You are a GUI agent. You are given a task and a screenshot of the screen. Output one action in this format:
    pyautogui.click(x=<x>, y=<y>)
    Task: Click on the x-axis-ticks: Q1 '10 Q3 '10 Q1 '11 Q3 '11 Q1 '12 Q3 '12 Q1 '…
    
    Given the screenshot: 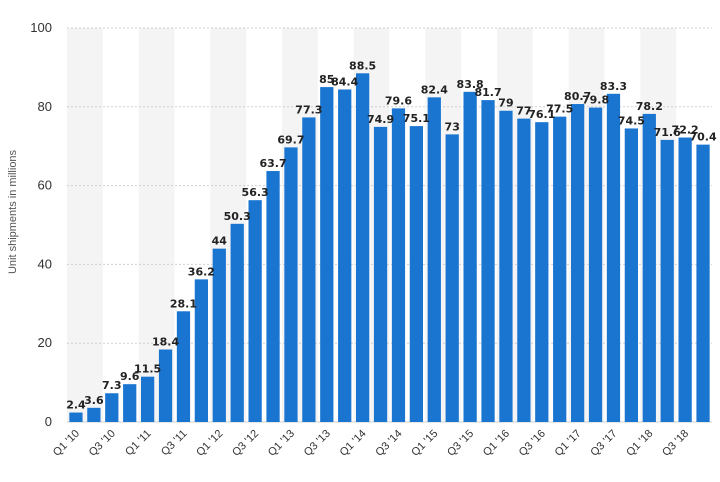 What is the action you would take?
    pyautogui.click(x=371, y=443)
    